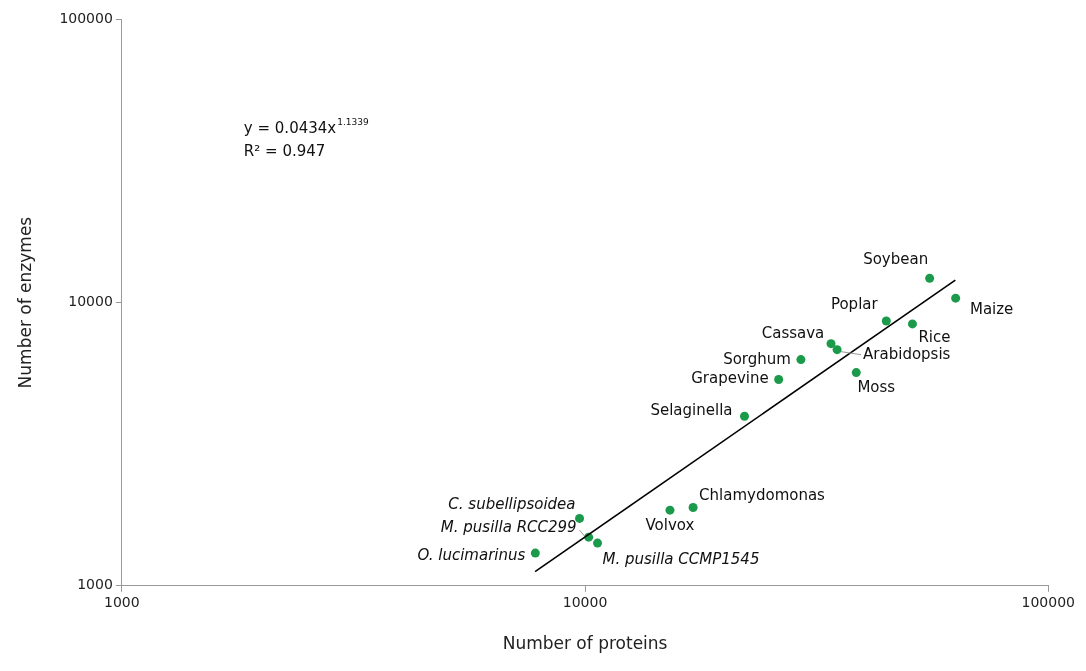 This screenshot has width=1086, height=671. Describe the element at coordinates (95, 584) in the screenshot. I see `y-tick-label: 1000` at that location.